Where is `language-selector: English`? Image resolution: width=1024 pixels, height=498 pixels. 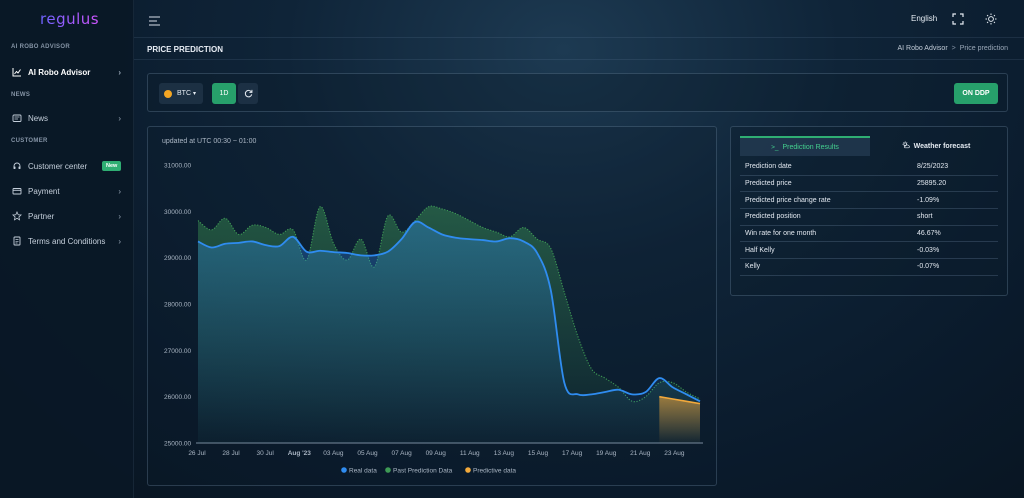
language-selector: English is located at coordinates (924, 18).